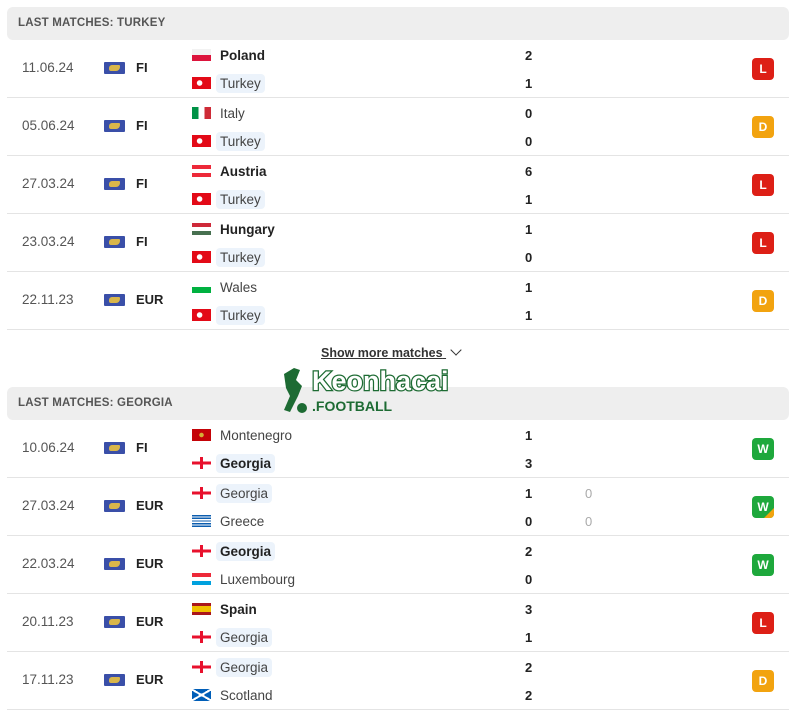 The height and width of the screenshot is (714, 800). I want to click on wales-flag-icon, so click(201, 287).